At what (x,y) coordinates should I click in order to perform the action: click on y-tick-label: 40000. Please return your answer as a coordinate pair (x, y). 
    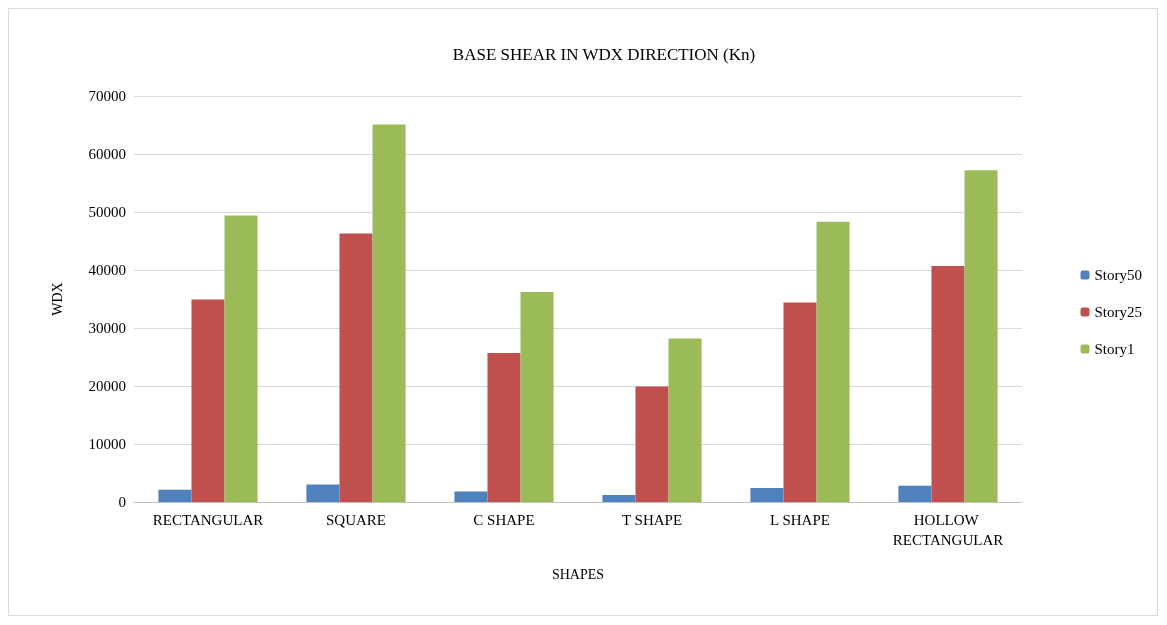
    Looking at the image, I should click on (107, 270).